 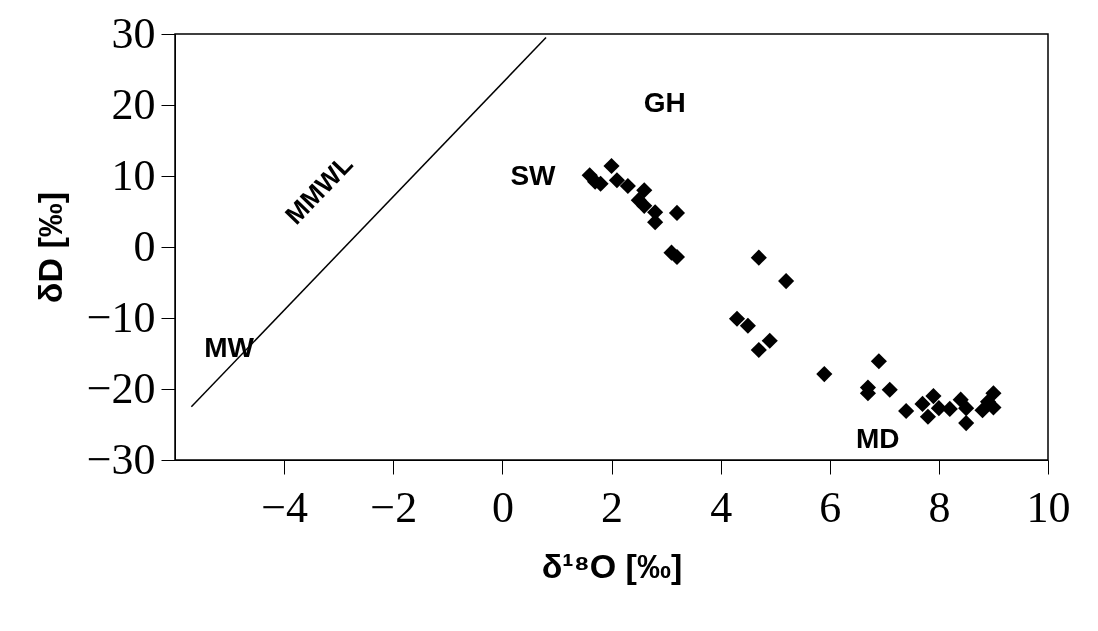 What do you see at coordinates (285, 507) in the screenshot?
I see `x-tick-label: −4` at bounding box center [285, 507].